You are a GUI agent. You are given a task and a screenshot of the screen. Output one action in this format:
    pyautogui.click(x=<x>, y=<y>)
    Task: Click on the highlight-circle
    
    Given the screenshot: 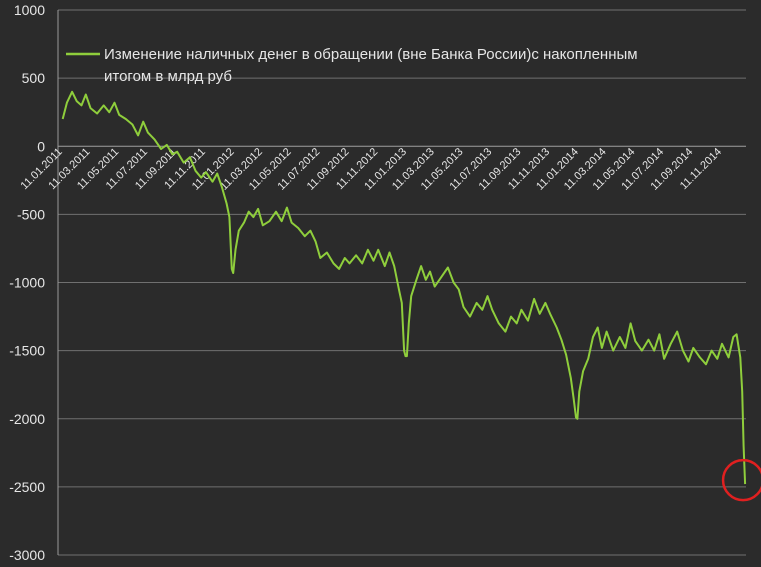 What is the action you would take?
    pyautogui.click(x=741, y=480)
    